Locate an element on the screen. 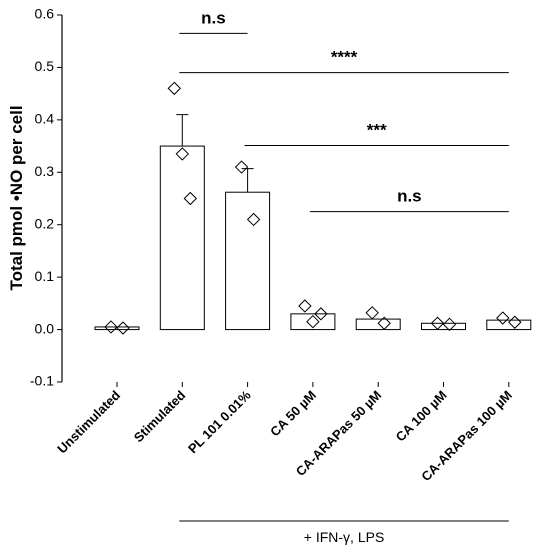  x-tick-label: PL 101 0.01% is located at coordinates (219, 421).